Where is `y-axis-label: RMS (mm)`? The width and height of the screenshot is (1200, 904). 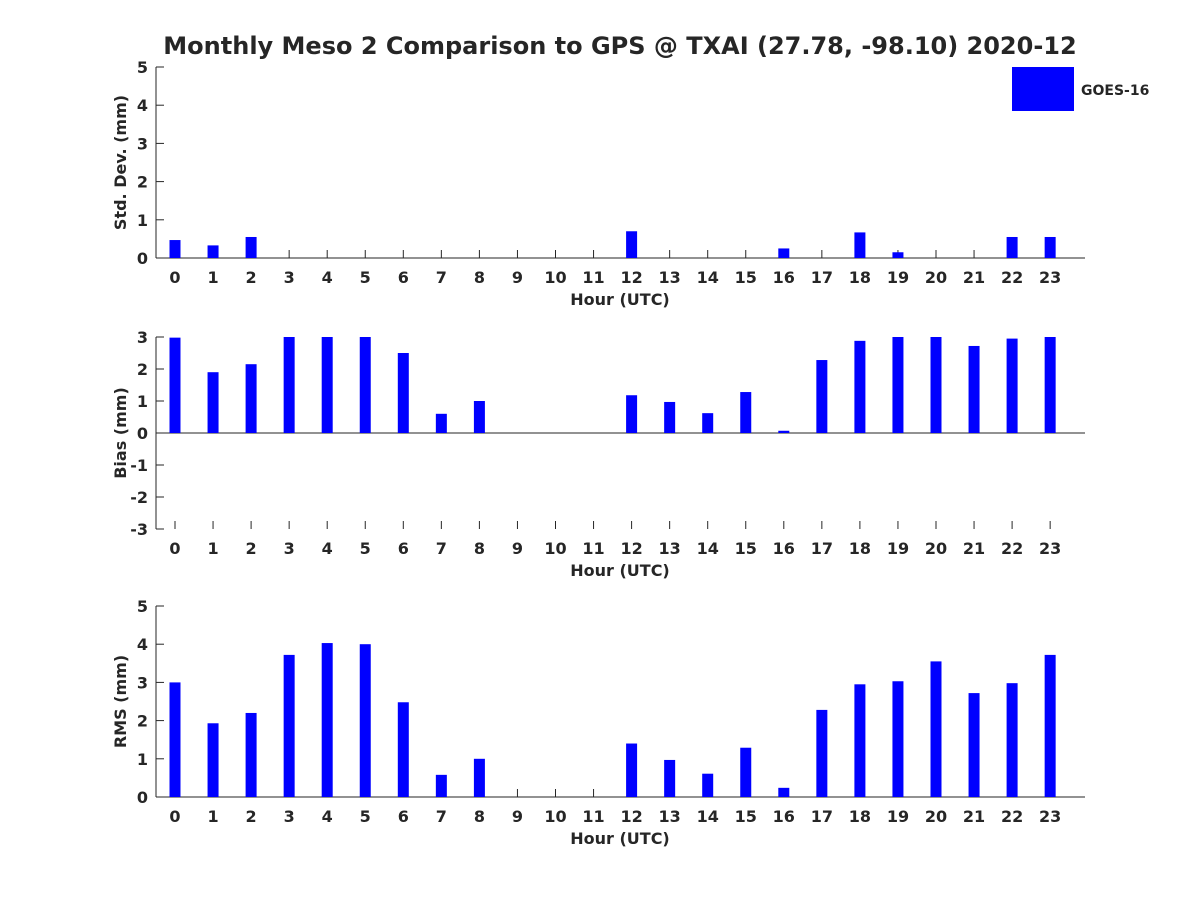 y-axis-label: RMS (mm) is located at coordinates (120, 701).